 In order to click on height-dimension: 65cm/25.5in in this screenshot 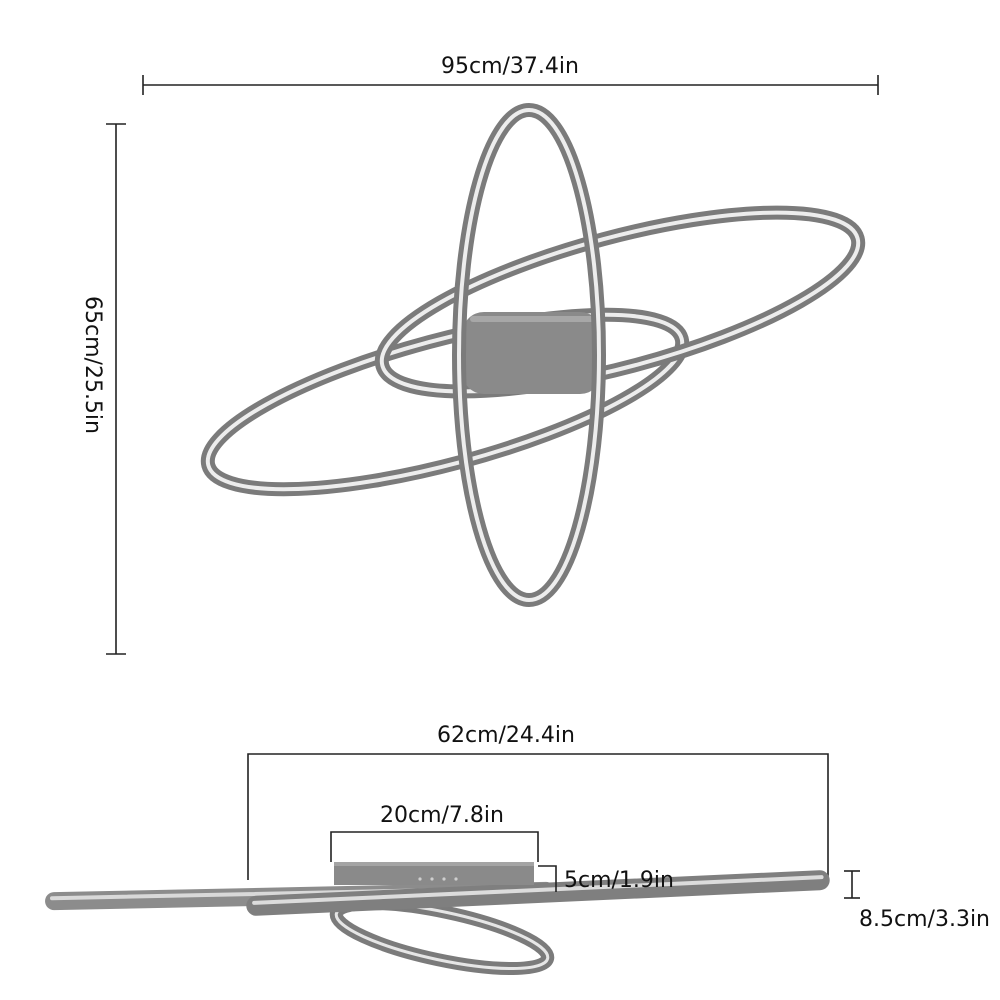, I will do `click(103, 389)`.